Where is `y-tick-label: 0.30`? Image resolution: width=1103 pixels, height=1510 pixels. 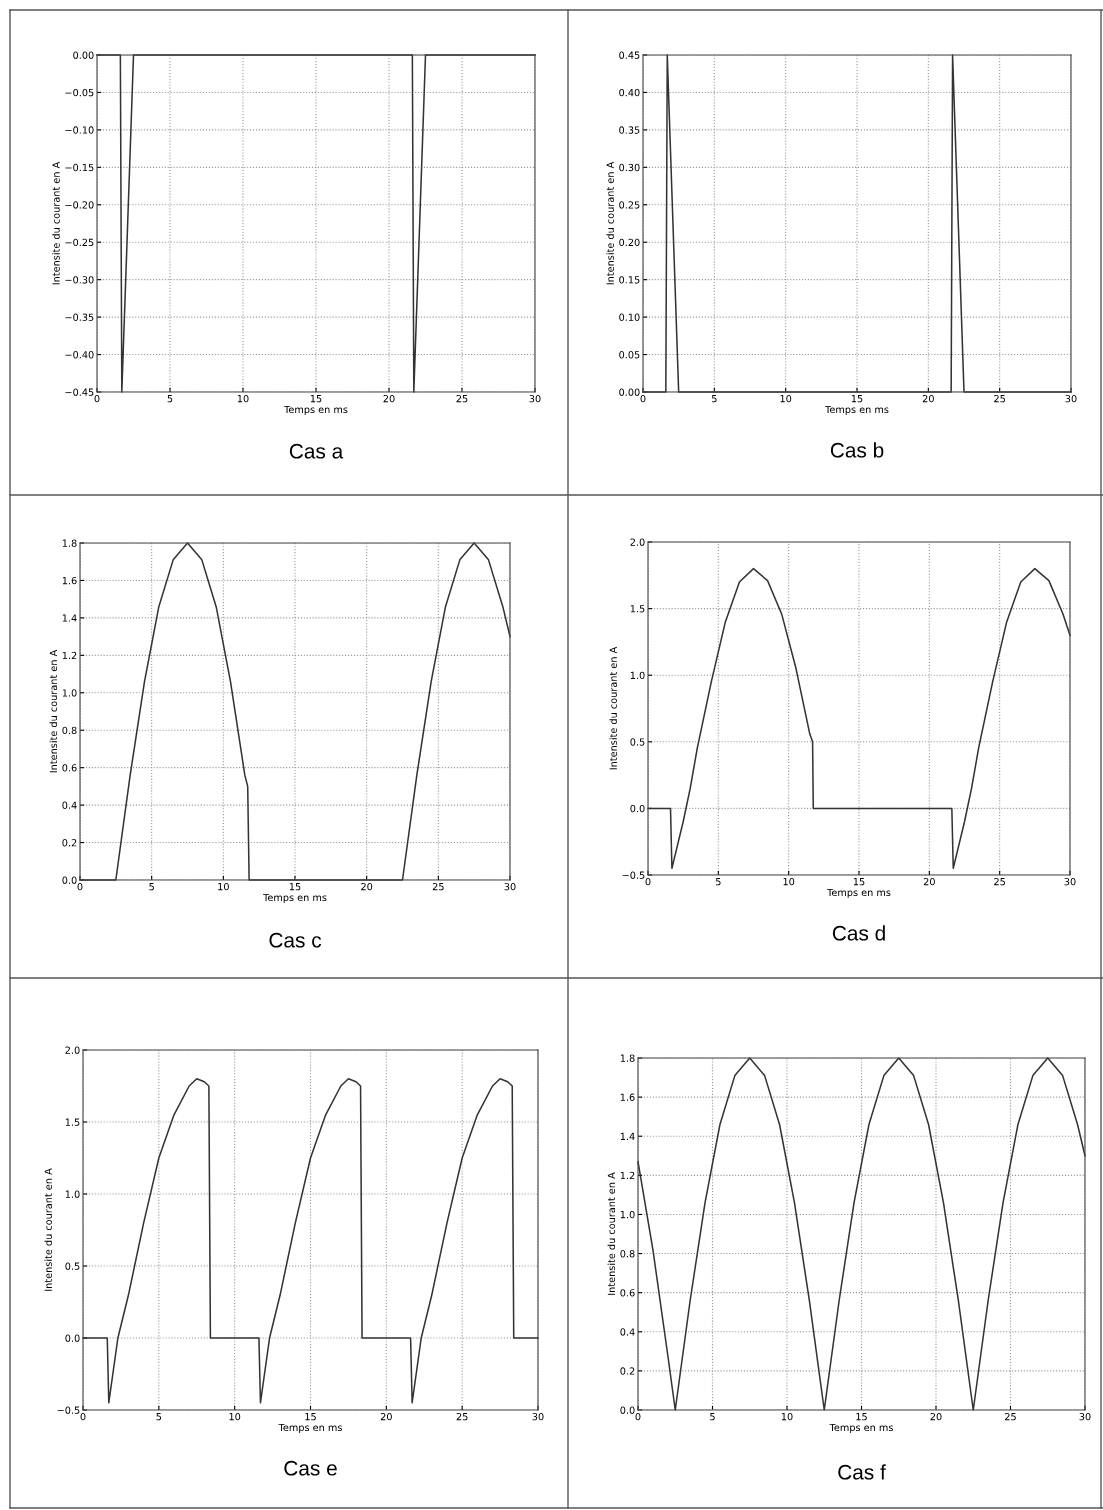 y-tick-label: 0.30 is located at coordinates (629, 167).